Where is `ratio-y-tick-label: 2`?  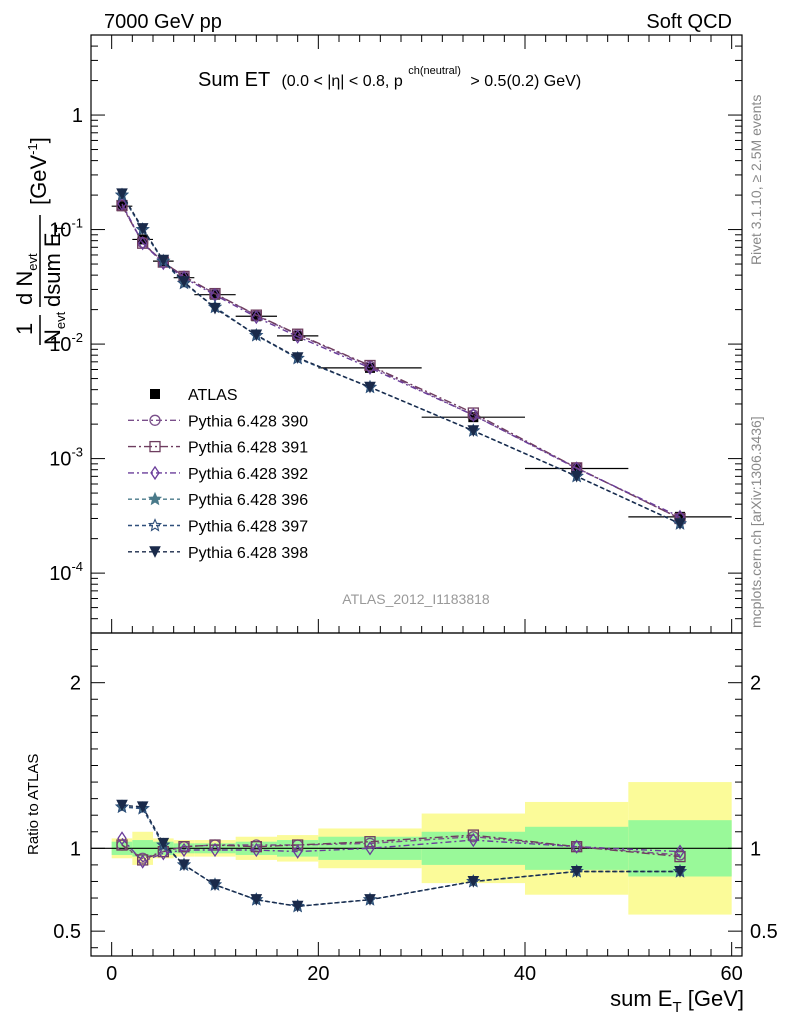 ratio-y-tick-label: 2 is located at coordinates (75, 684).